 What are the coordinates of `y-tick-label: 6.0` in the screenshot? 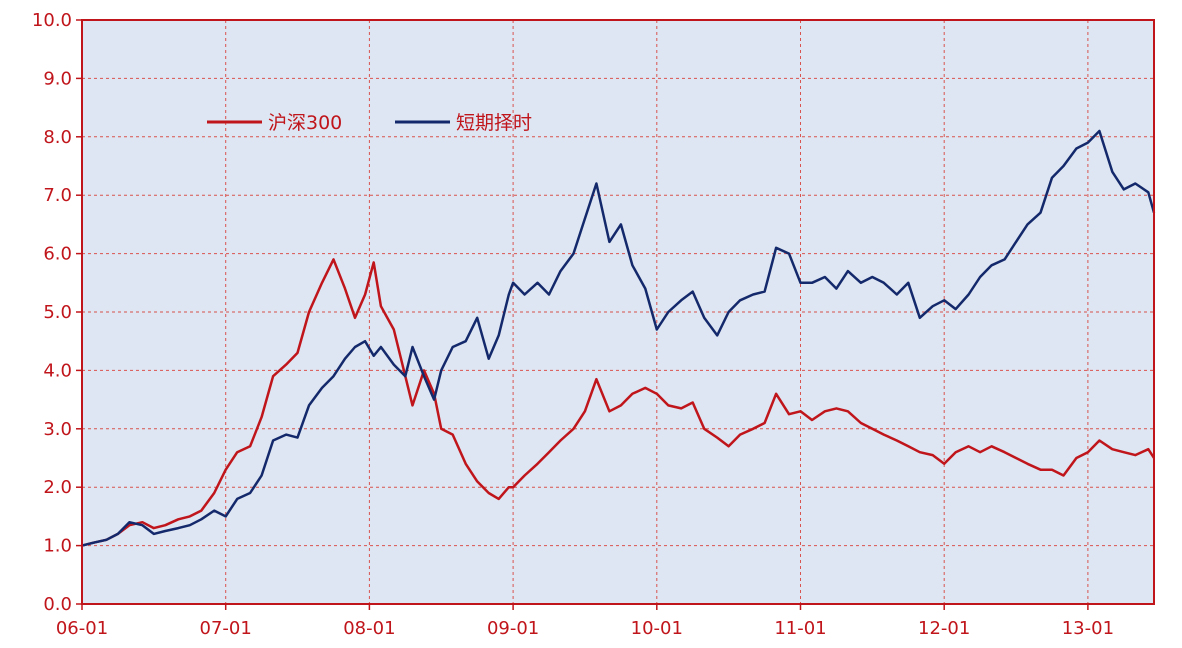 It's located at (57, 254).